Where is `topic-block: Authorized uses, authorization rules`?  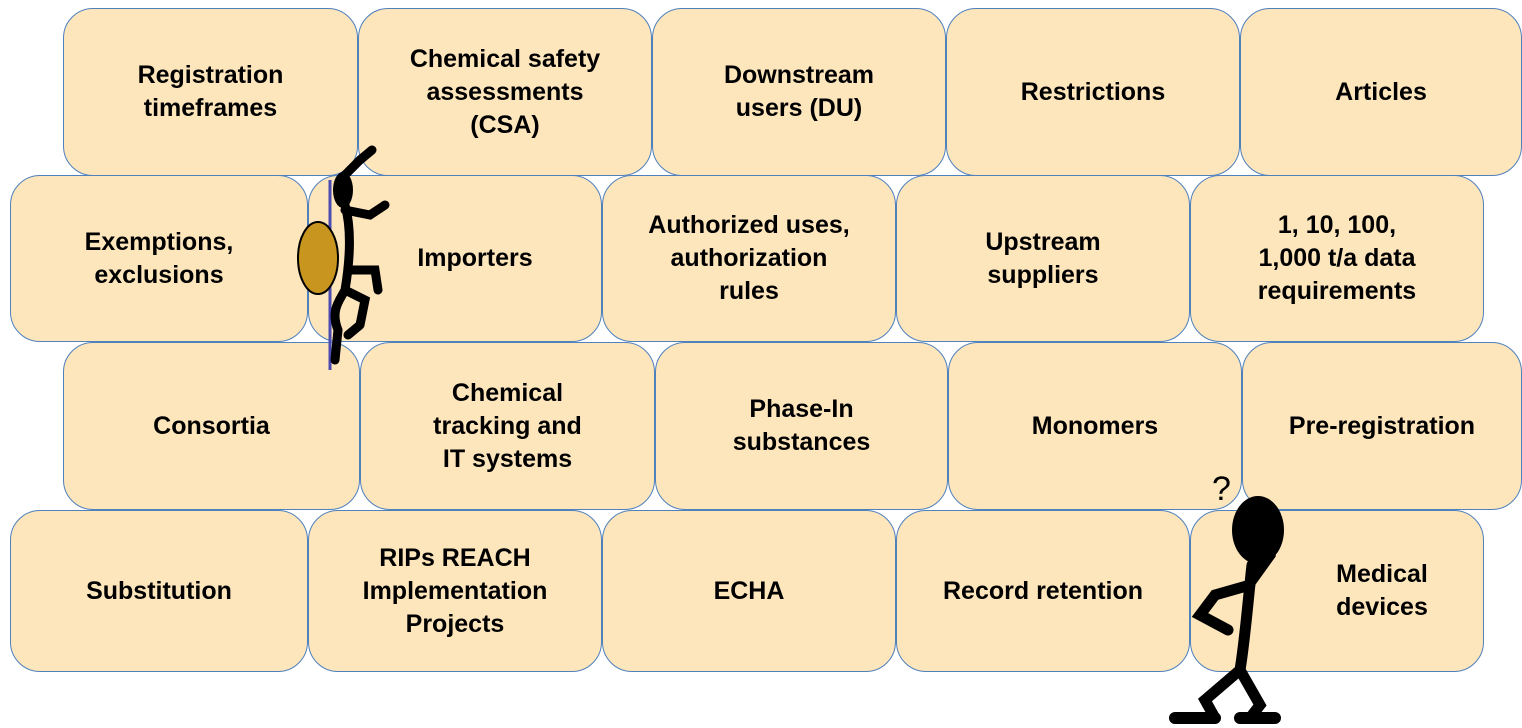 topic-block: Authorized uses, authorization rules is located at coordinates (749, 258).